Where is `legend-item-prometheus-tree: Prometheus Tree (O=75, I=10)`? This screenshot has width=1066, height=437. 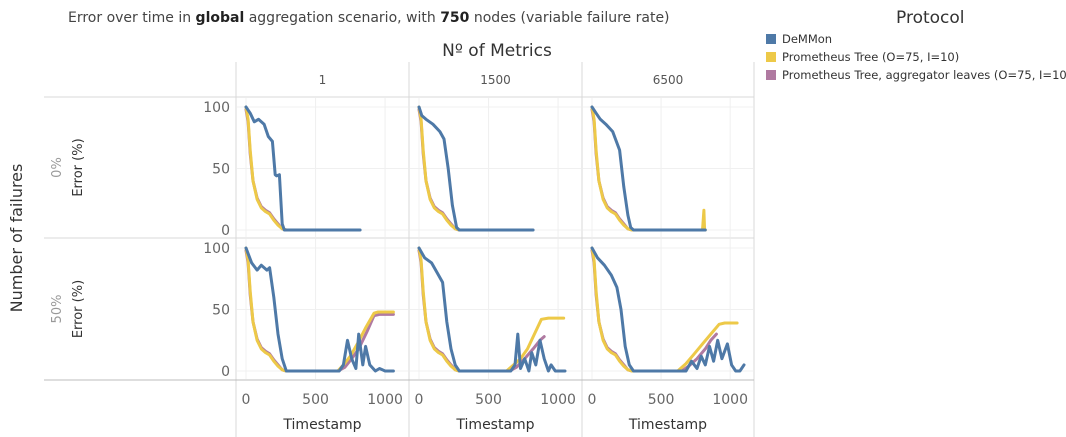
legend-item-prometheus-tree: Prometheus Tree (O=75, I=10) is located at coordinates (862, 57).